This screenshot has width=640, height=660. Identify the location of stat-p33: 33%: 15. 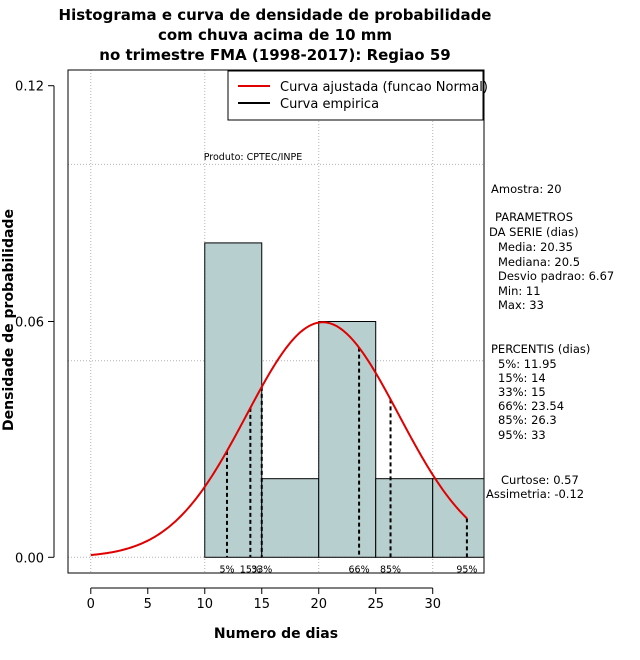
(522, 392).